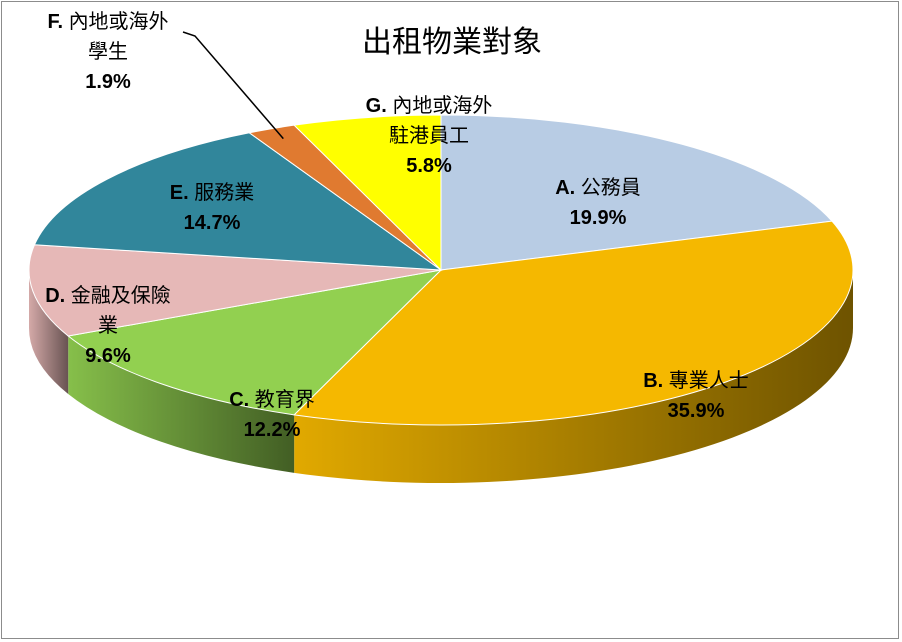 The width and height of the screenshot is (902, 642). Describe the element at coordinates (272, 399) in the screenshot. I see `slice-category-label-c: C. 教育界` at that location.